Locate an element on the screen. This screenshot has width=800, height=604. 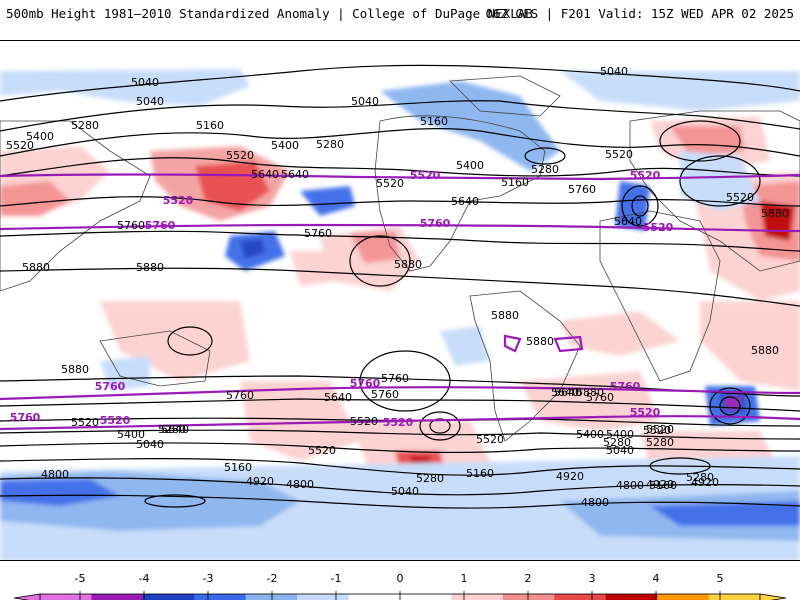
colorbar-tick-label: 0 is located at coordinates (400, 578).